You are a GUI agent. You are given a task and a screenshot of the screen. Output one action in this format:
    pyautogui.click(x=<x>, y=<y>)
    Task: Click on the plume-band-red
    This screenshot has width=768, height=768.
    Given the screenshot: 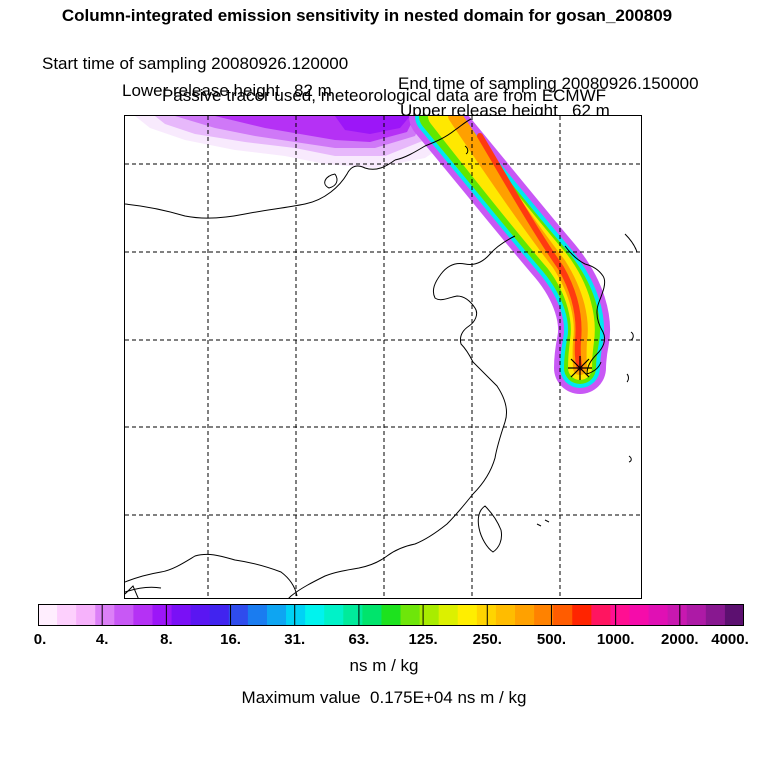 What is the action you would take?
    pyautogui.click(x=530, y=252)
    